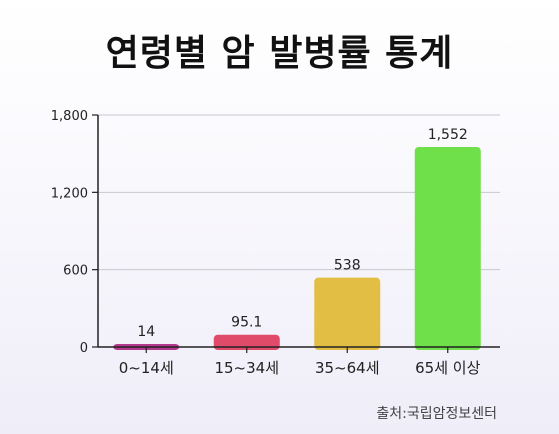  Describe the element at coordinates (69, 193) in the screenshot. I see `y-tick-label: 1,200` at that location.